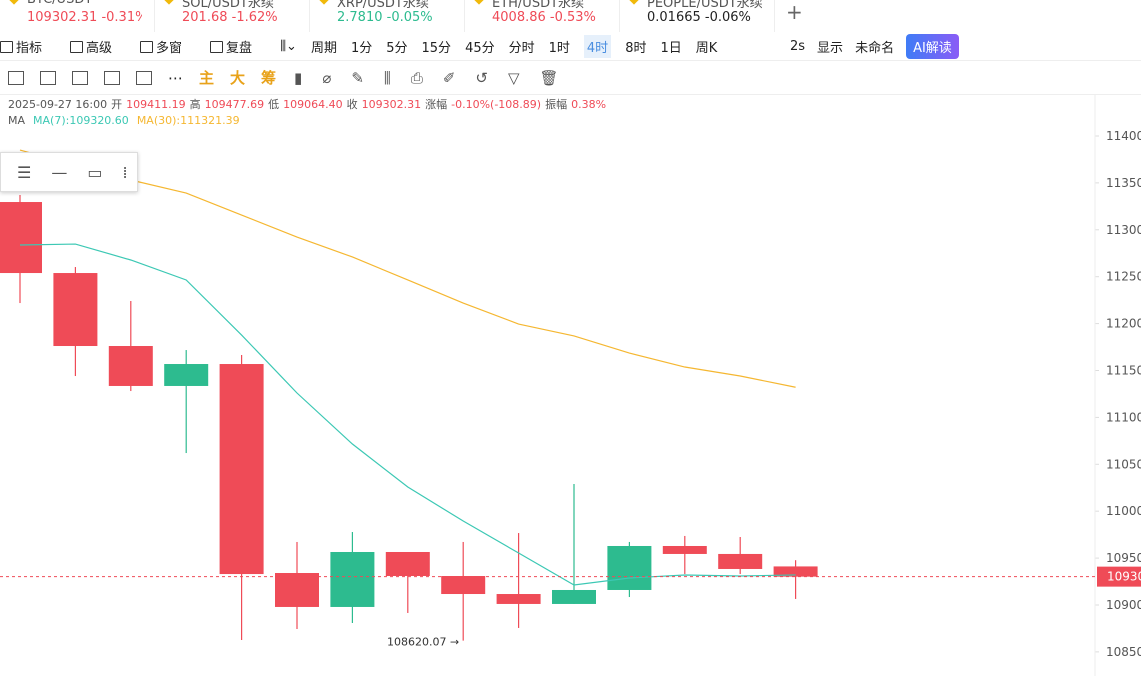 Image resolution: width=1141 pixels, height=676 pixels. Describe the element at coordinates (570, 77) in the screenshot. I see `drawing-toolbar: ⋯ 主大筹 ▮ ⌀ ✎ ⫼ ⎙ ✐ ↺ ▽ 🗑` at that location.